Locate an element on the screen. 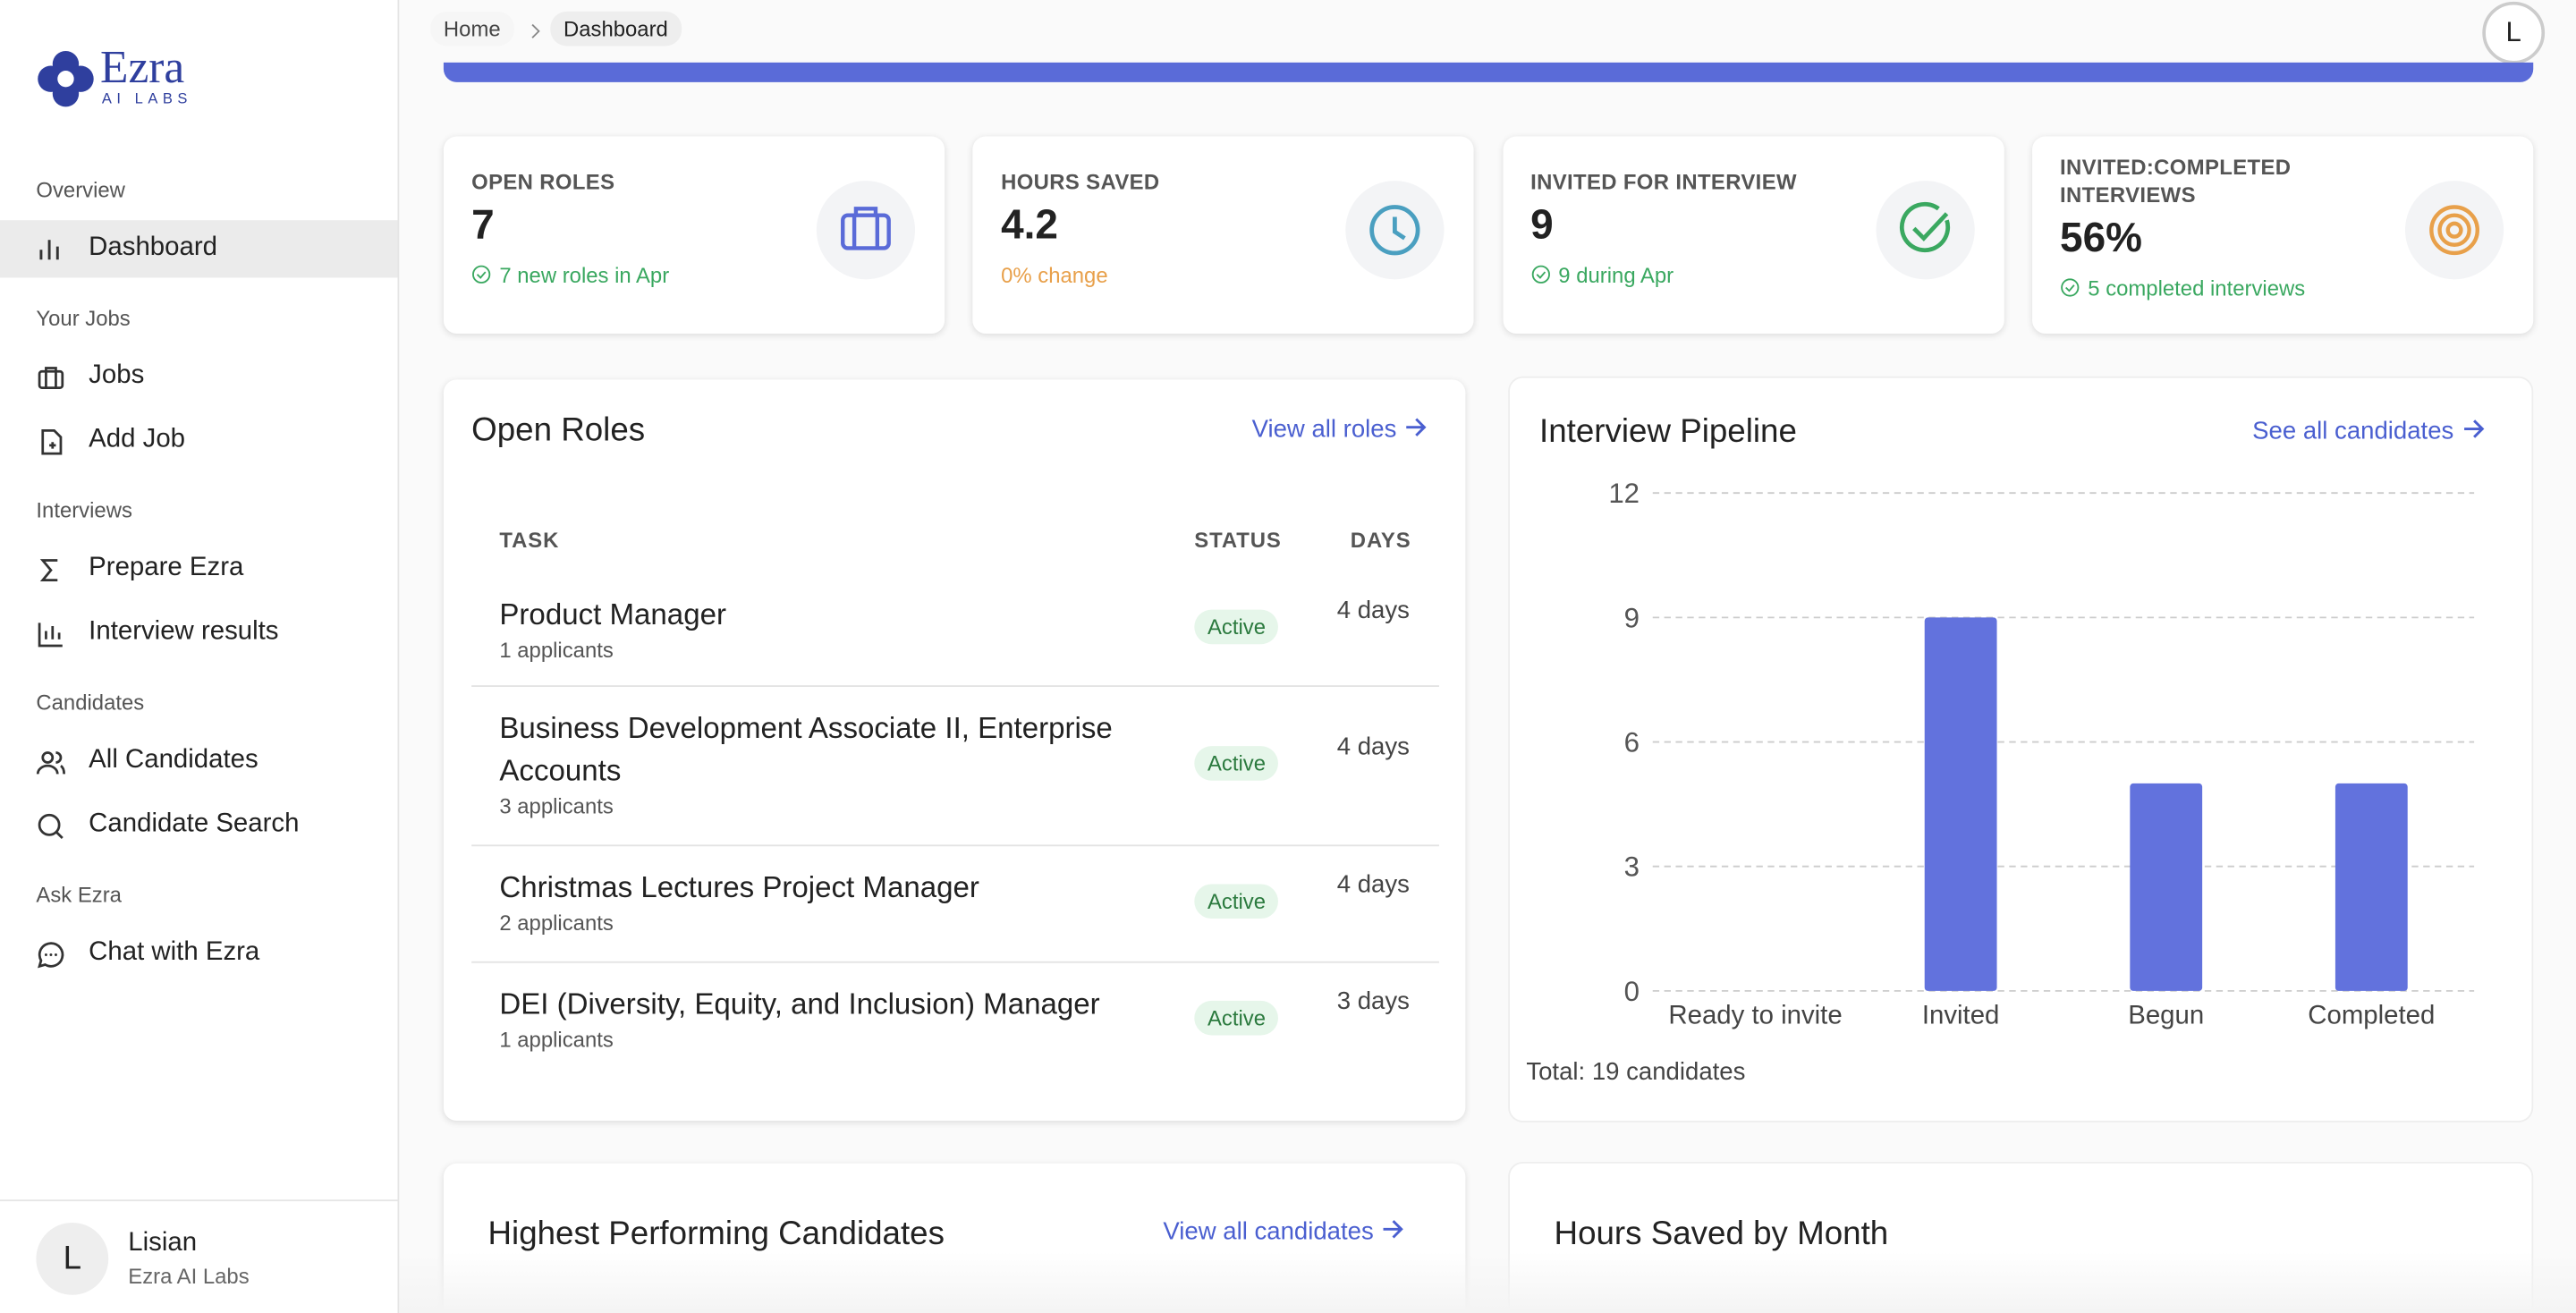 The height and width of the screenshot is (1313, 2576). nav-item: Jobs is located at coordinates (198, 377).